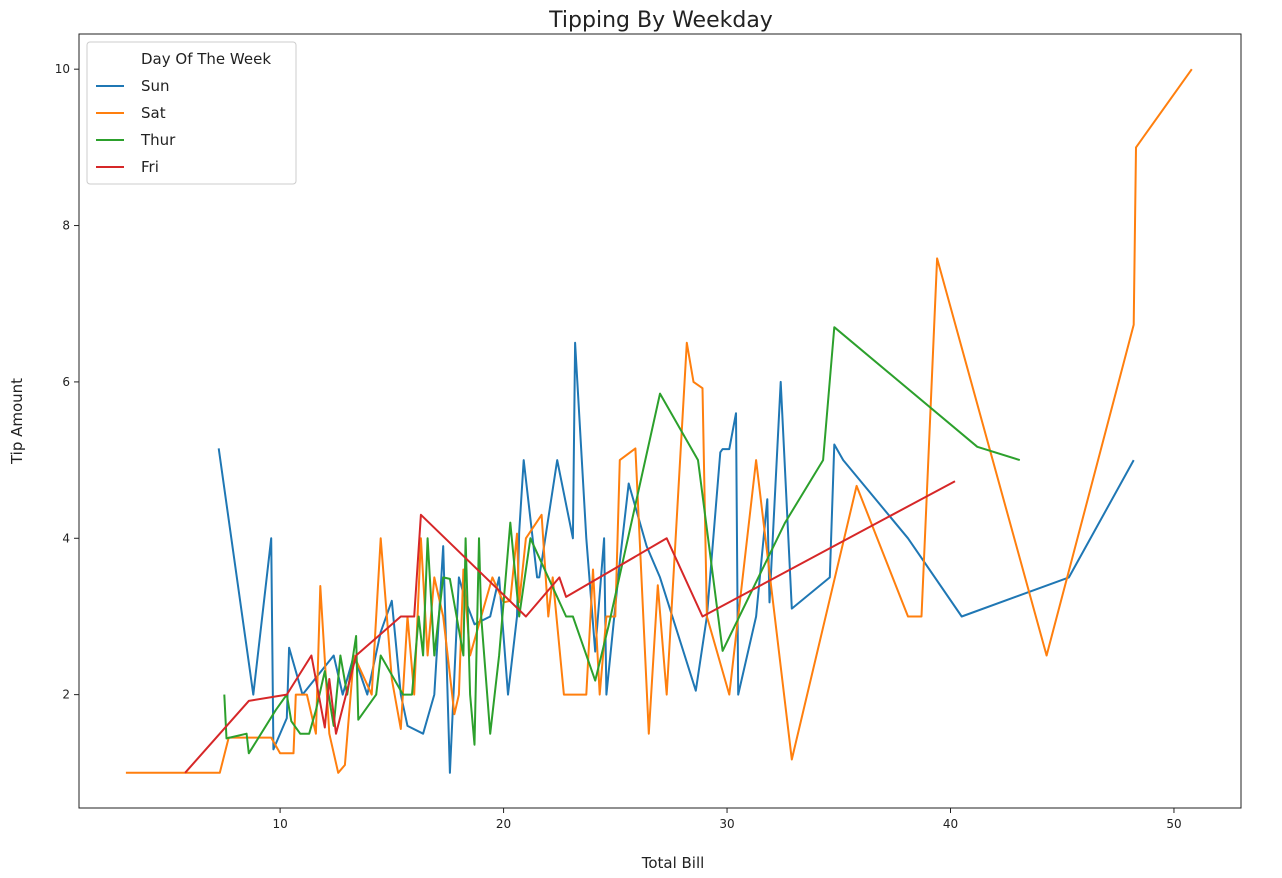  Describe the element at coordinates (153, 113) in the screenshot. I see `legend-label-sat: Sat` at that location.